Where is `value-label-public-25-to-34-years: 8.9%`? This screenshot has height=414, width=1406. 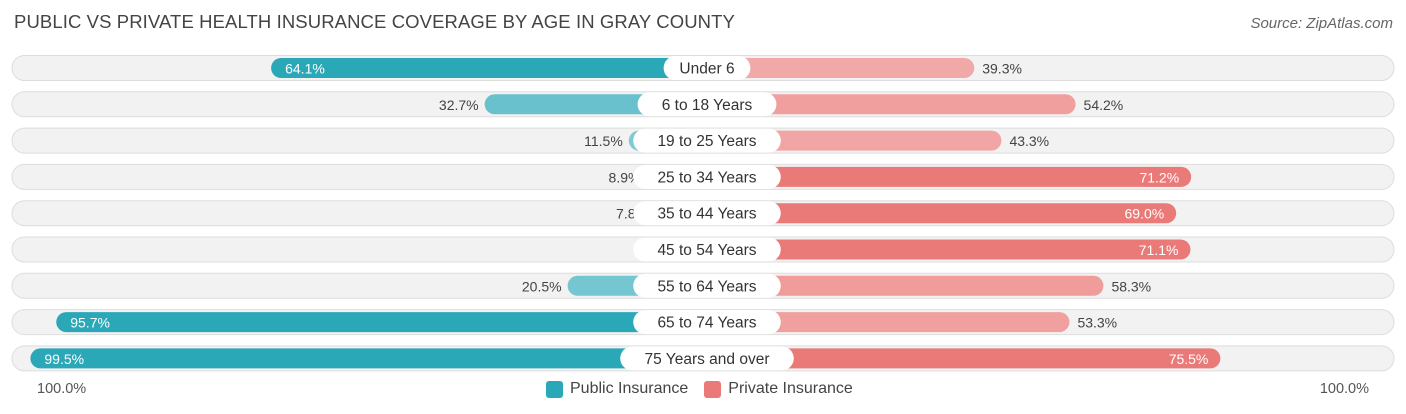 value-label-public-25-to-34-years: 8.9% is located at coordinates (625, 177).